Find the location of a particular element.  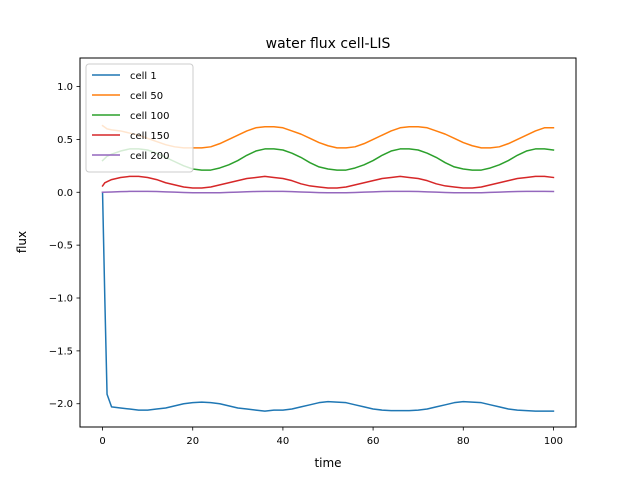

x-tick-label: 80 is located at coordinates (463, 441).